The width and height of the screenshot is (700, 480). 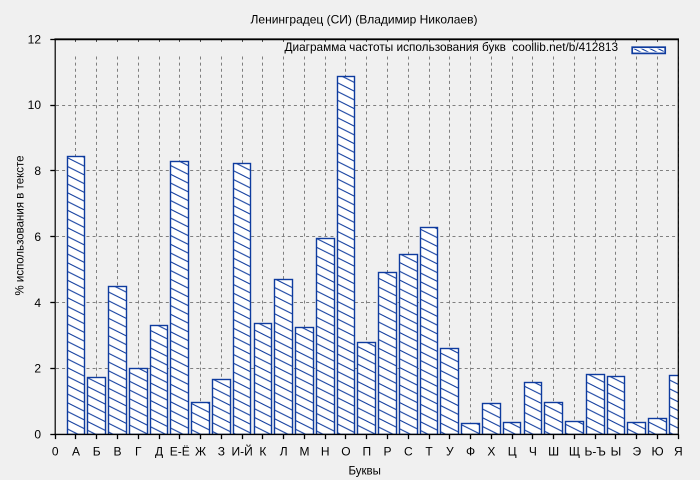 I want to click on svg-text: О, so click(x=345, y=451).